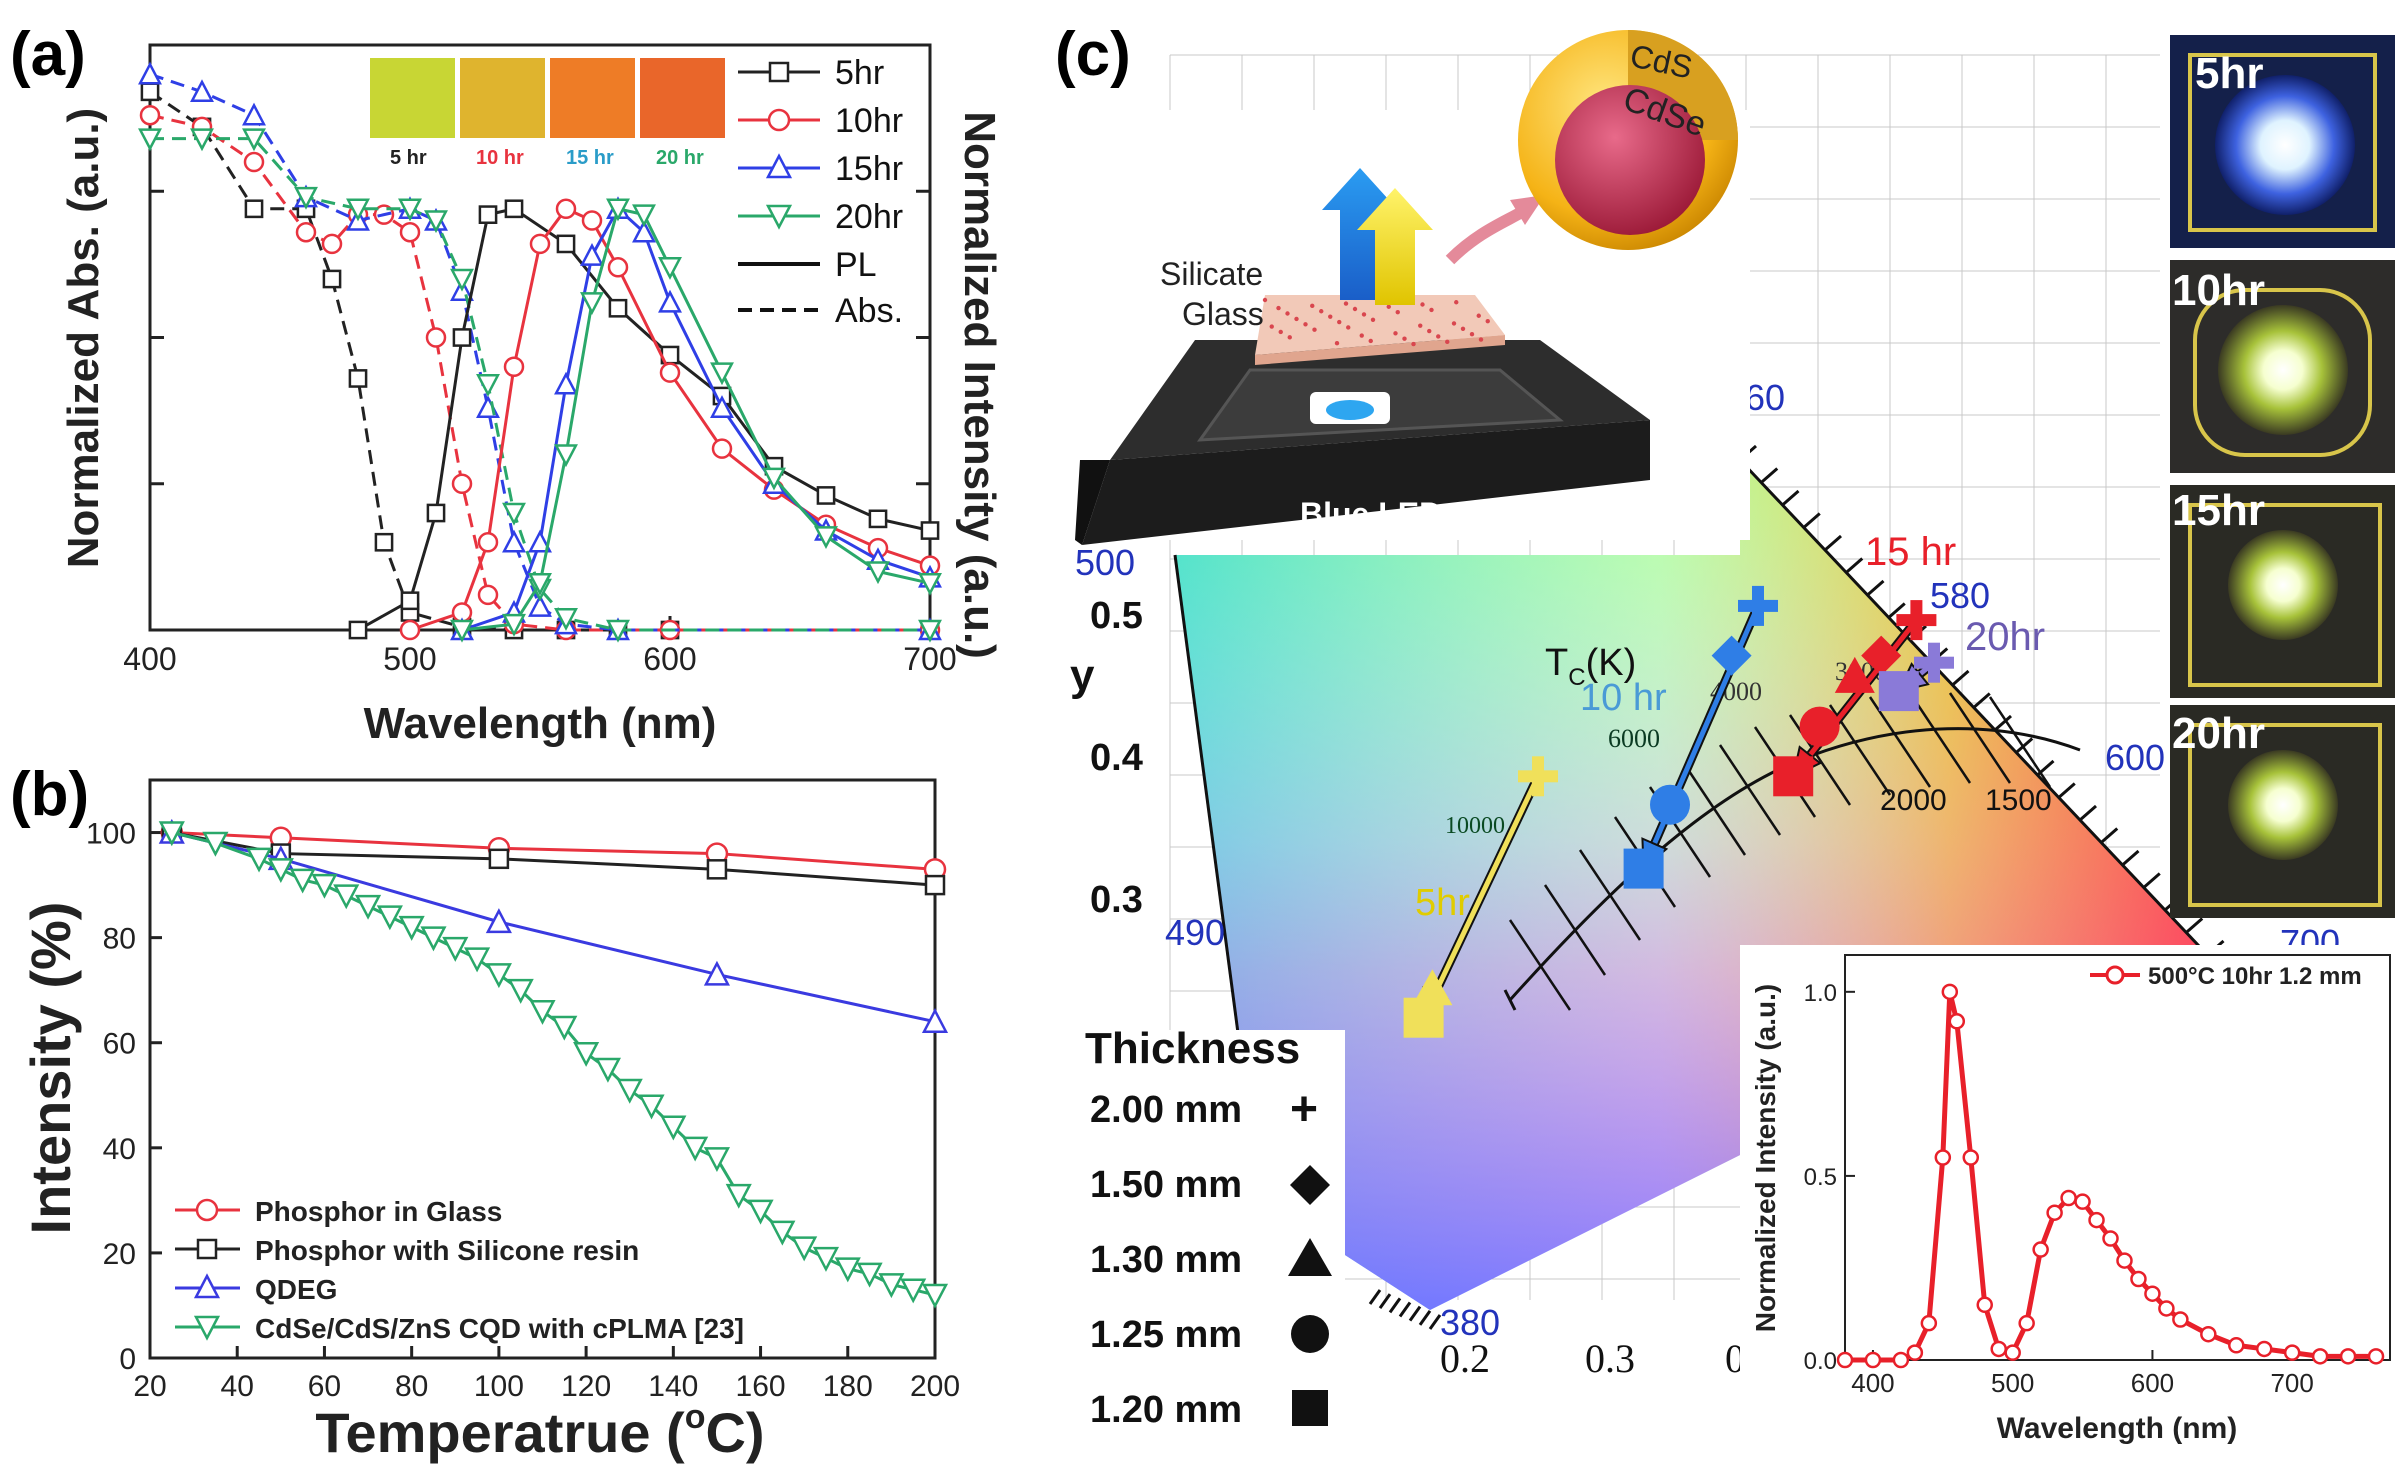 Image resolution: width=2400 pixels, height=1468 pixels. I want to click on point-10hr-abs, so click(488, 595).